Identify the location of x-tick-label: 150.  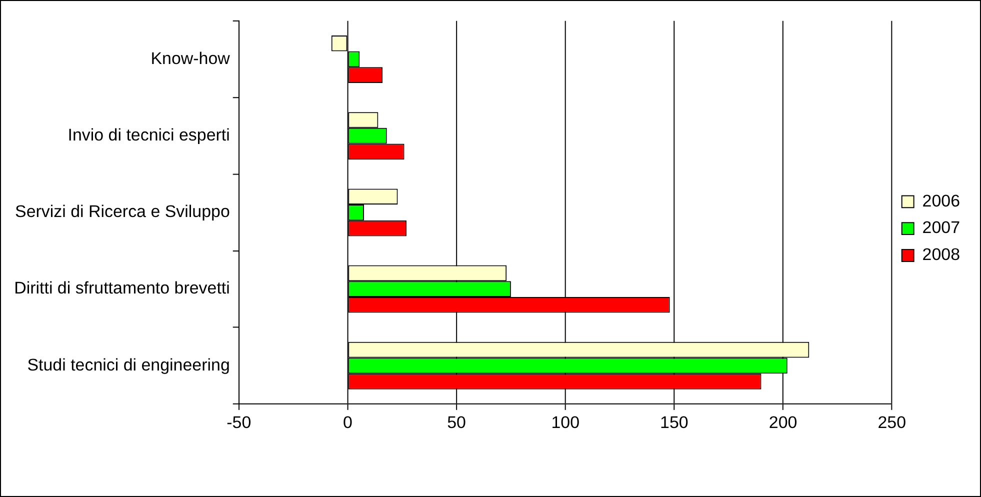
(674, 422).